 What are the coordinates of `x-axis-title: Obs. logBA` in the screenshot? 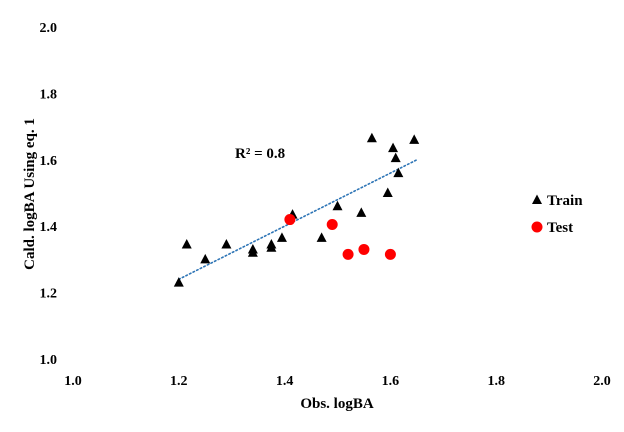 It's located at (337, 404).